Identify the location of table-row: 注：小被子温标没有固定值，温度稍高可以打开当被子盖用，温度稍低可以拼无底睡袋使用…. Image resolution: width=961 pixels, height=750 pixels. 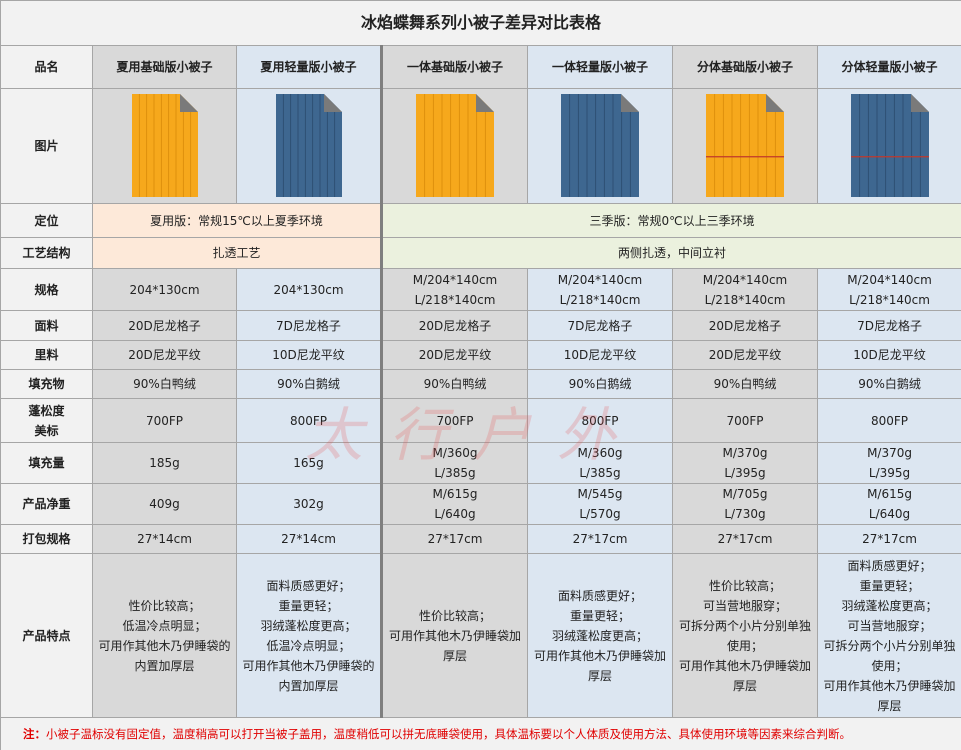
(480, 733).